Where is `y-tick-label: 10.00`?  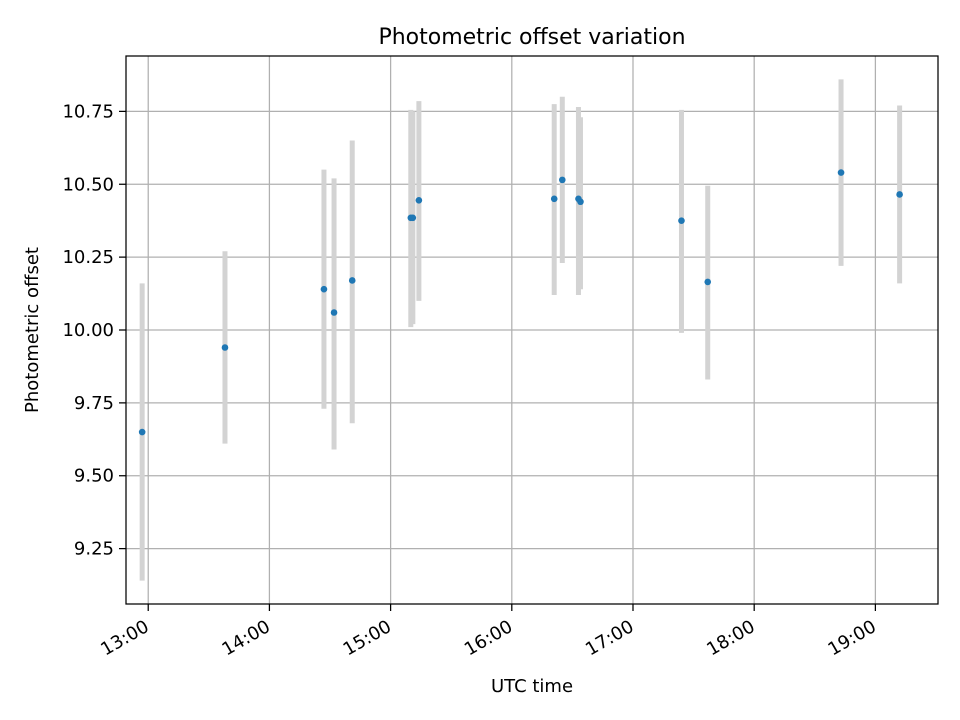 y-tick-label: 10.00 is located at coordinates (88, 330).